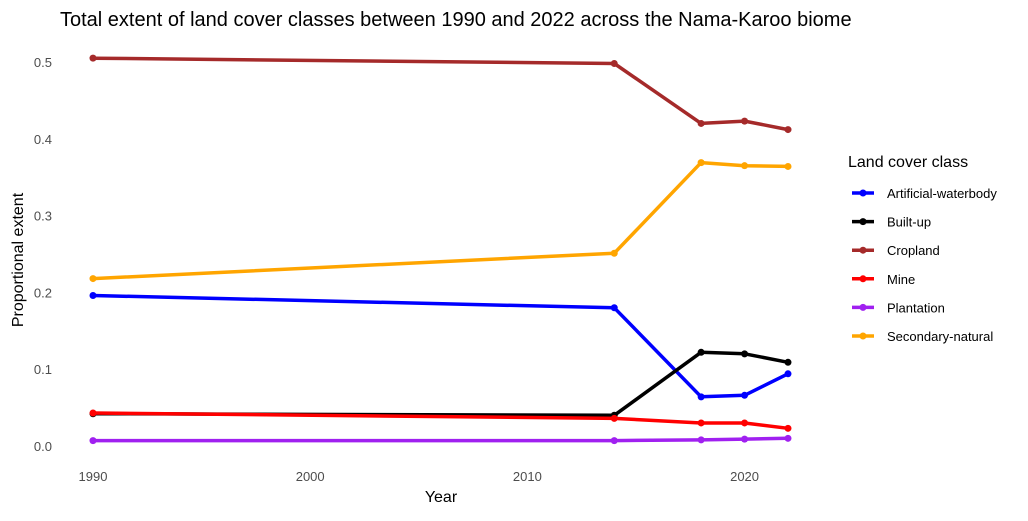  I want to click on legend-label: Artificial-waterbody, so click(942, 193).